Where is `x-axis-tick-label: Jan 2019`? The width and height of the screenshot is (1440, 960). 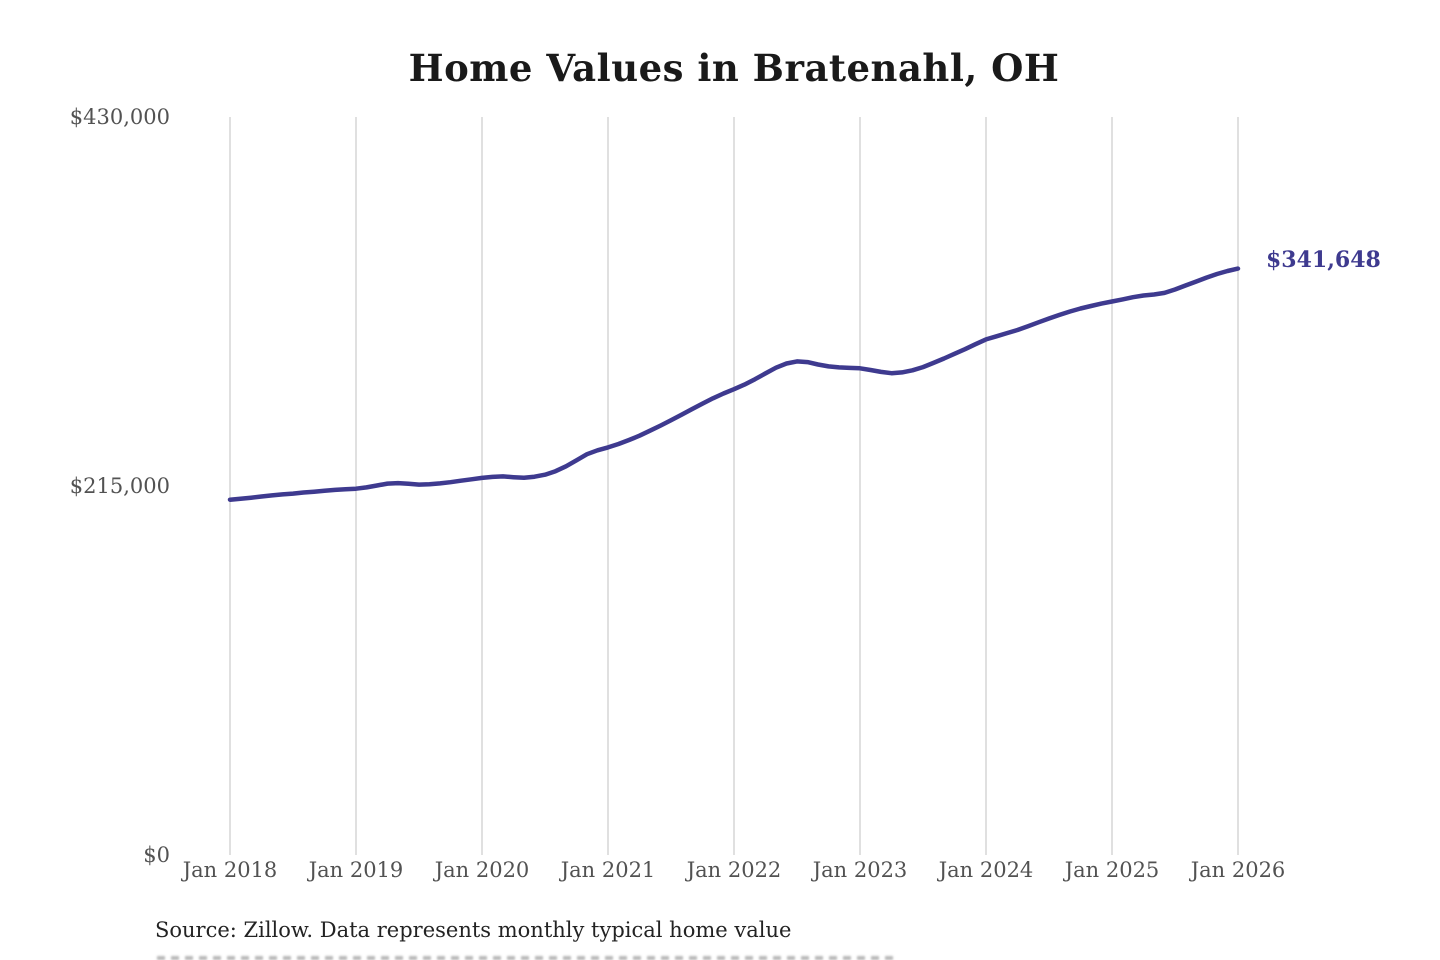
x-axis-tick-label: Jan 2019 is located at coordinates (356, 870).